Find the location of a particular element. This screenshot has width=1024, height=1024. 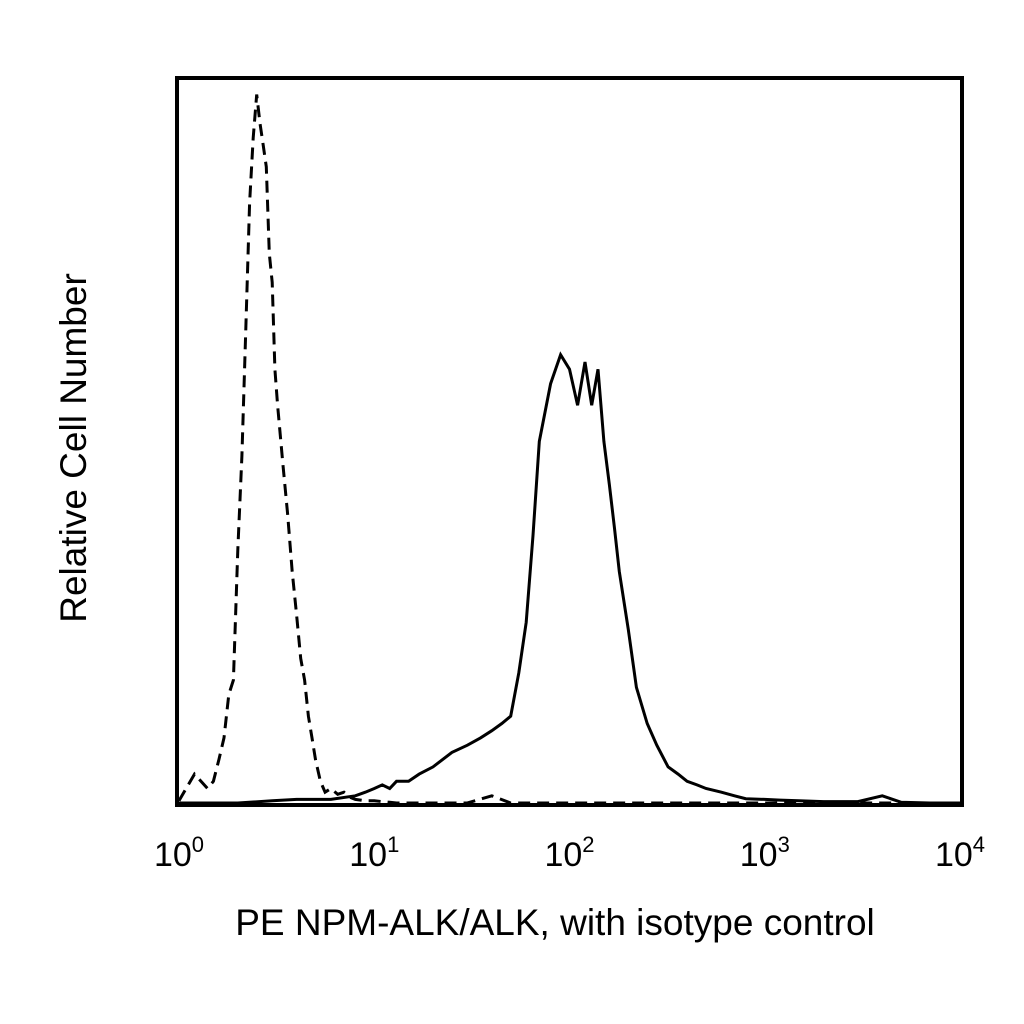

x-tick-exponent: 4 is located at coordinates (979, 844).